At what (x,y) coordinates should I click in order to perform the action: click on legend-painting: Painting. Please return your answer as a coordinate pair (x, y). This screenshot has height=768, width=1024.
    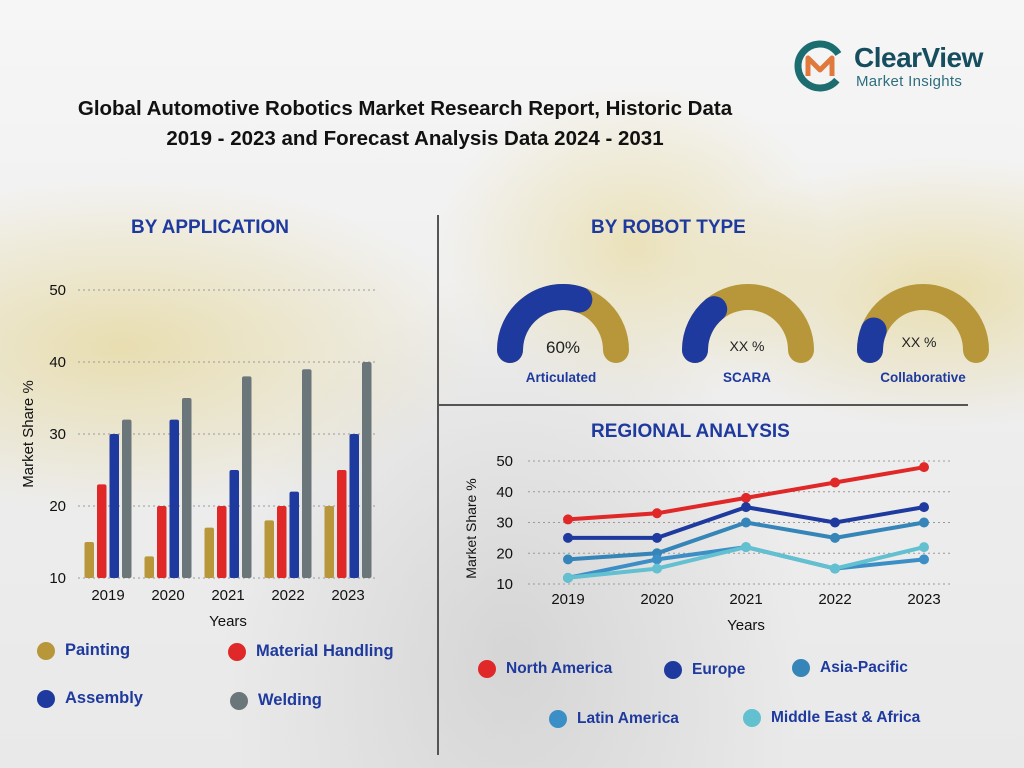
    Looking at the image, I should click on (83, 650).